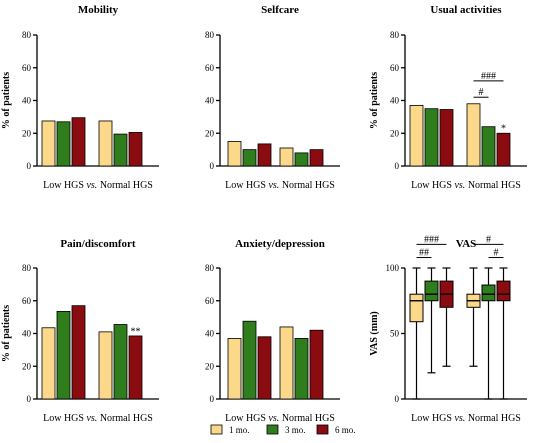 Image resolution: width=550 pixels, height=443 pixels. I want to click on legend: 1 mo. 3 mo. 6 mo., so click(283, 429).